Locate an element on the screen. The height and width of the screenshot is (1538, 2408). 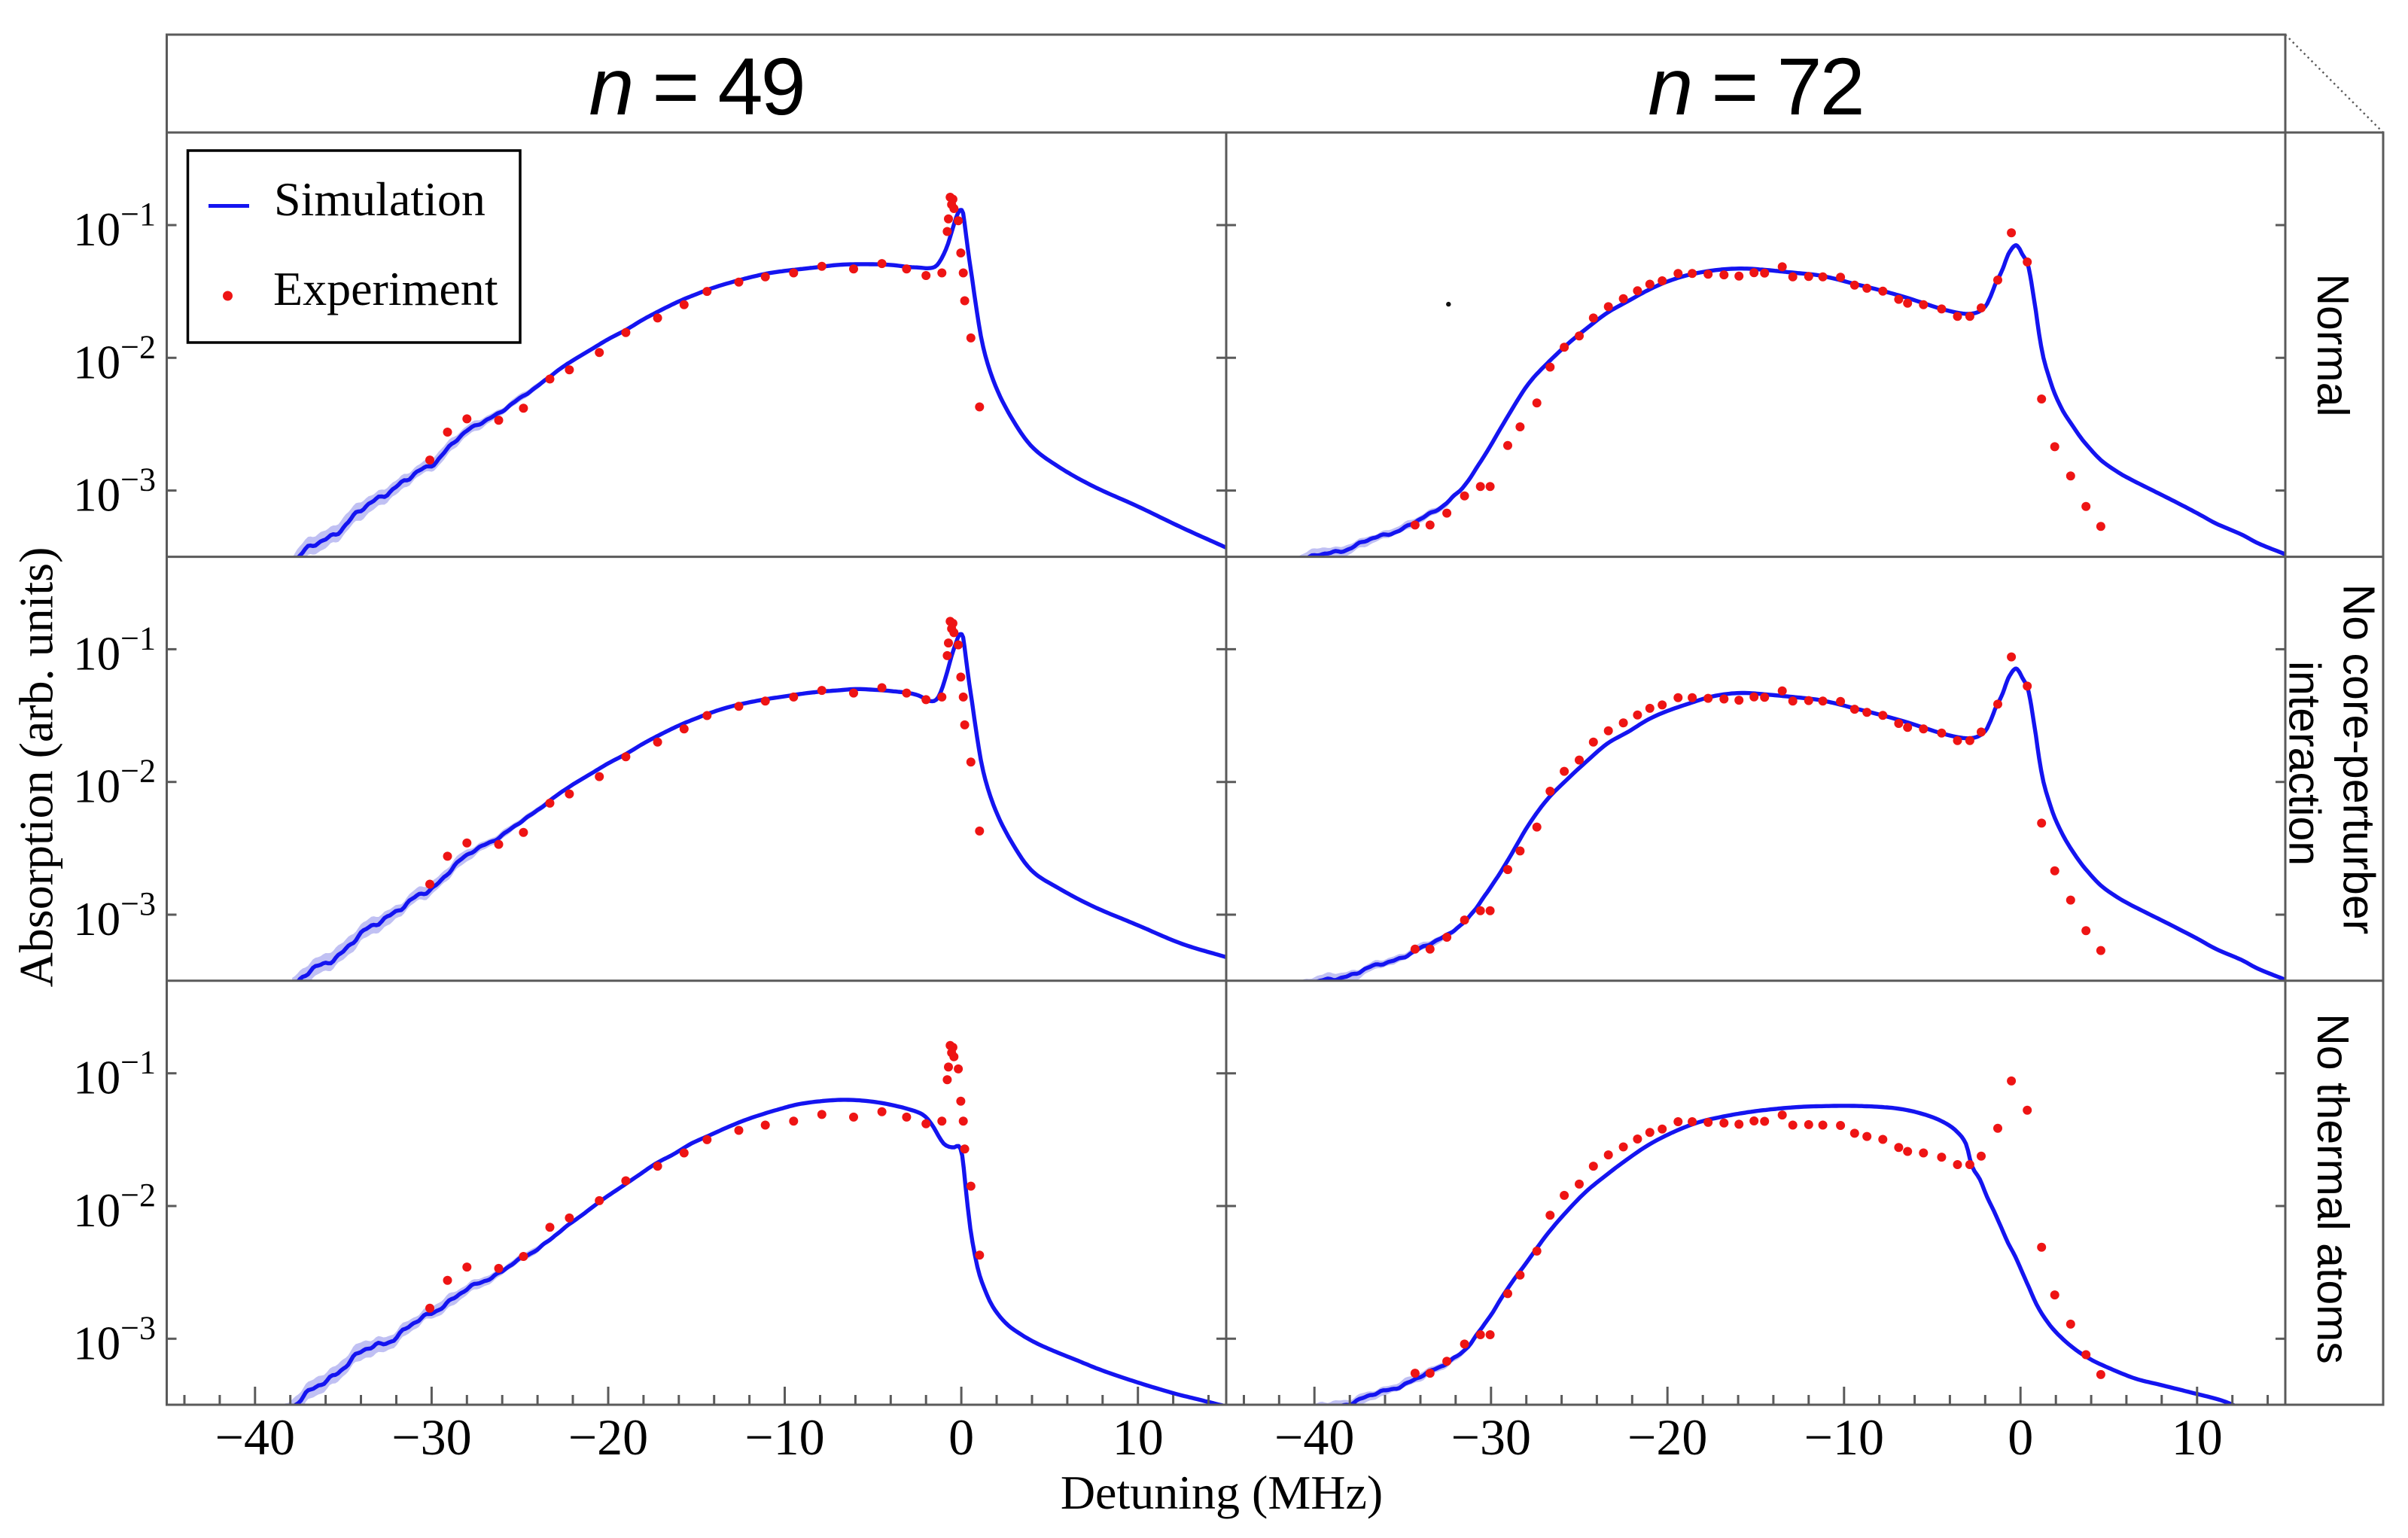
svg-text: No core-perturber is located at coordinates (2359, 760).